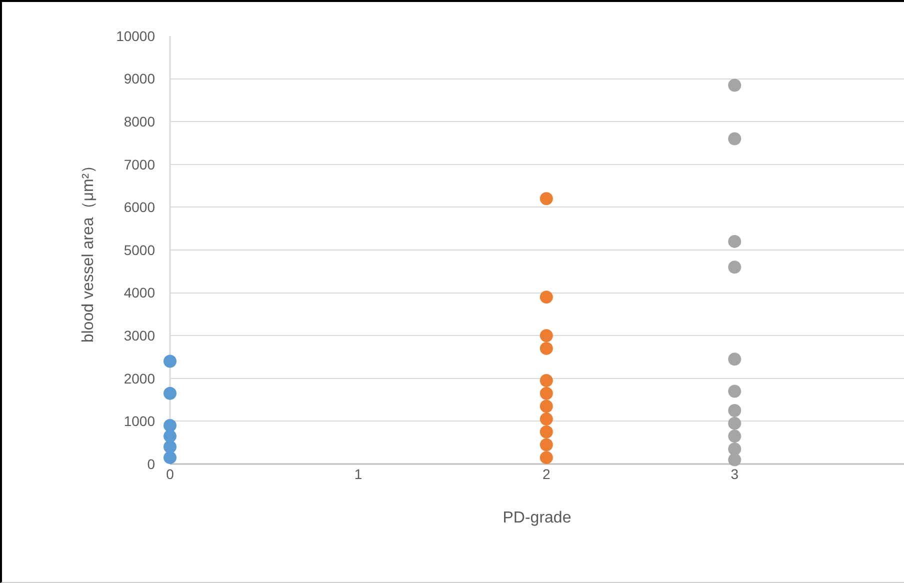 Image resolution: width=904 pixels, height=583 pixels. I want to click on y-tick-label: 3000, so click(140, 336).